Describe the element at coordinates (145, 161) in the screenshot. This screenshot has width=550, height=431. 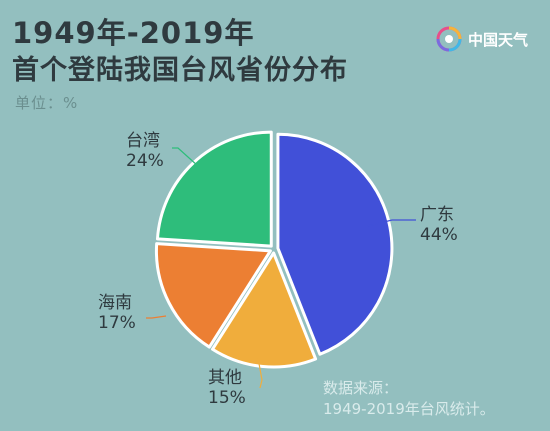
I see `slice-value-3: 24%` at that location.